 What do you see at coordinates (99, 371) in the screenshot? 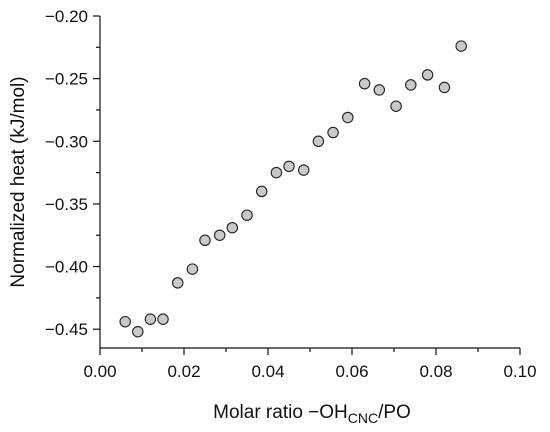
I see `x-tick-label: 0.00` at bounding box center [99, 371].